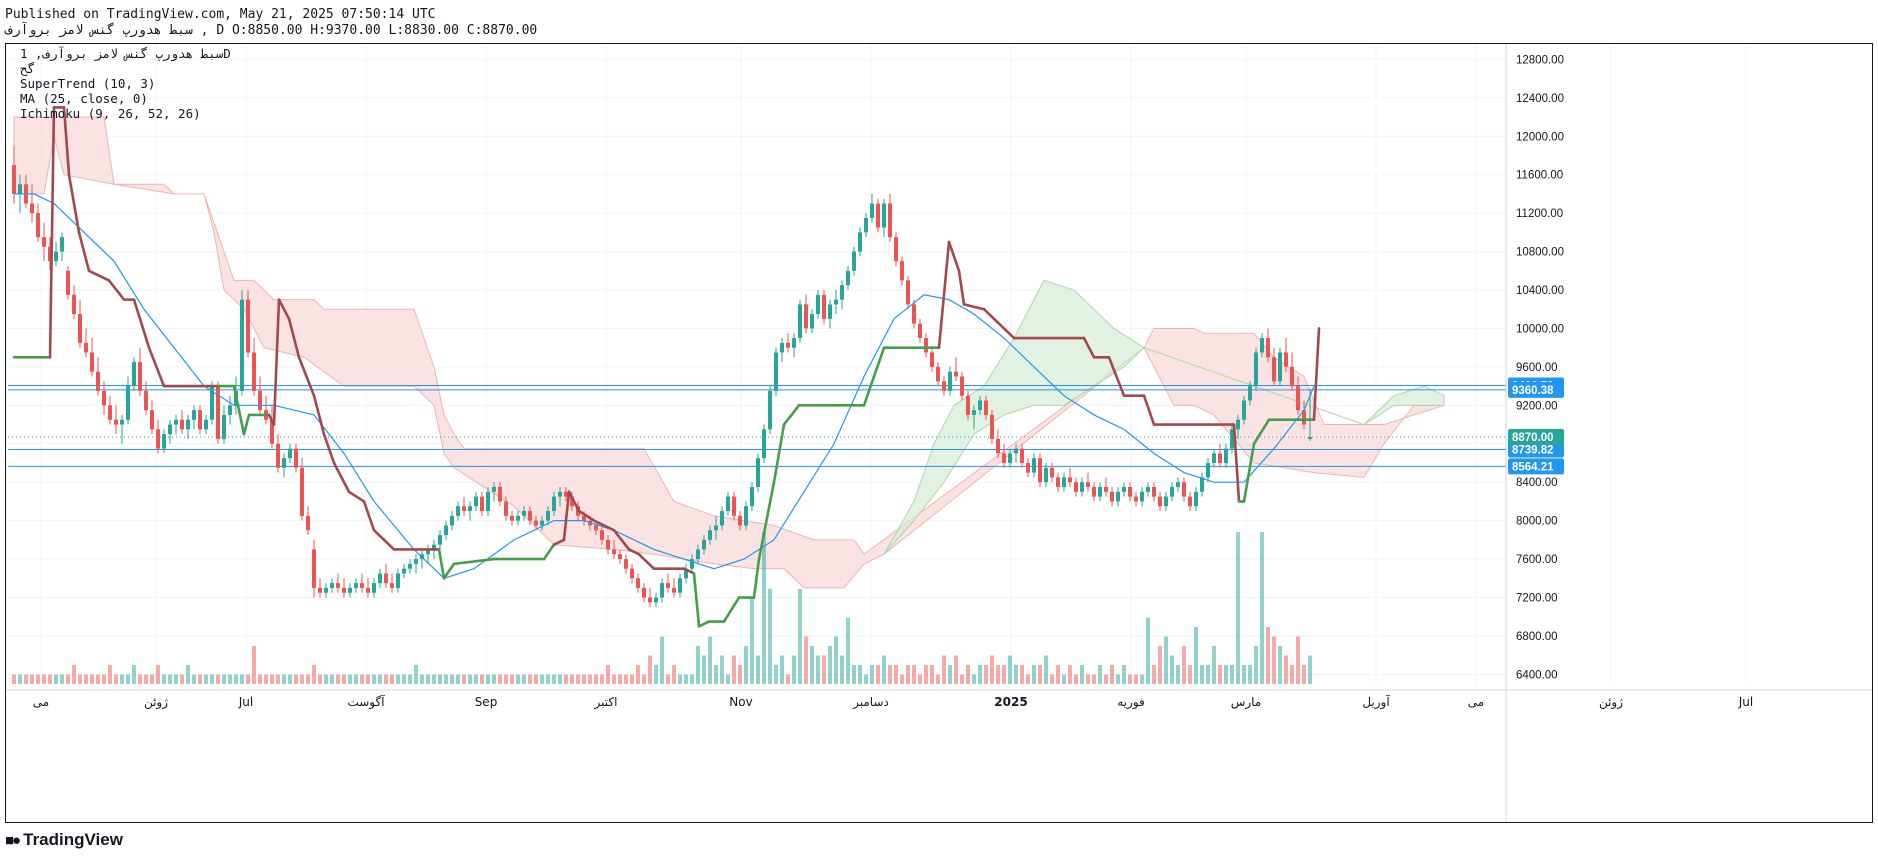 This screenshot has height=858, width=1878. What do you see at coordinates (84, 98) in the screenshot?
I see `legend-ma: MA (25, close, 0)` at bounding box center [84, 98].